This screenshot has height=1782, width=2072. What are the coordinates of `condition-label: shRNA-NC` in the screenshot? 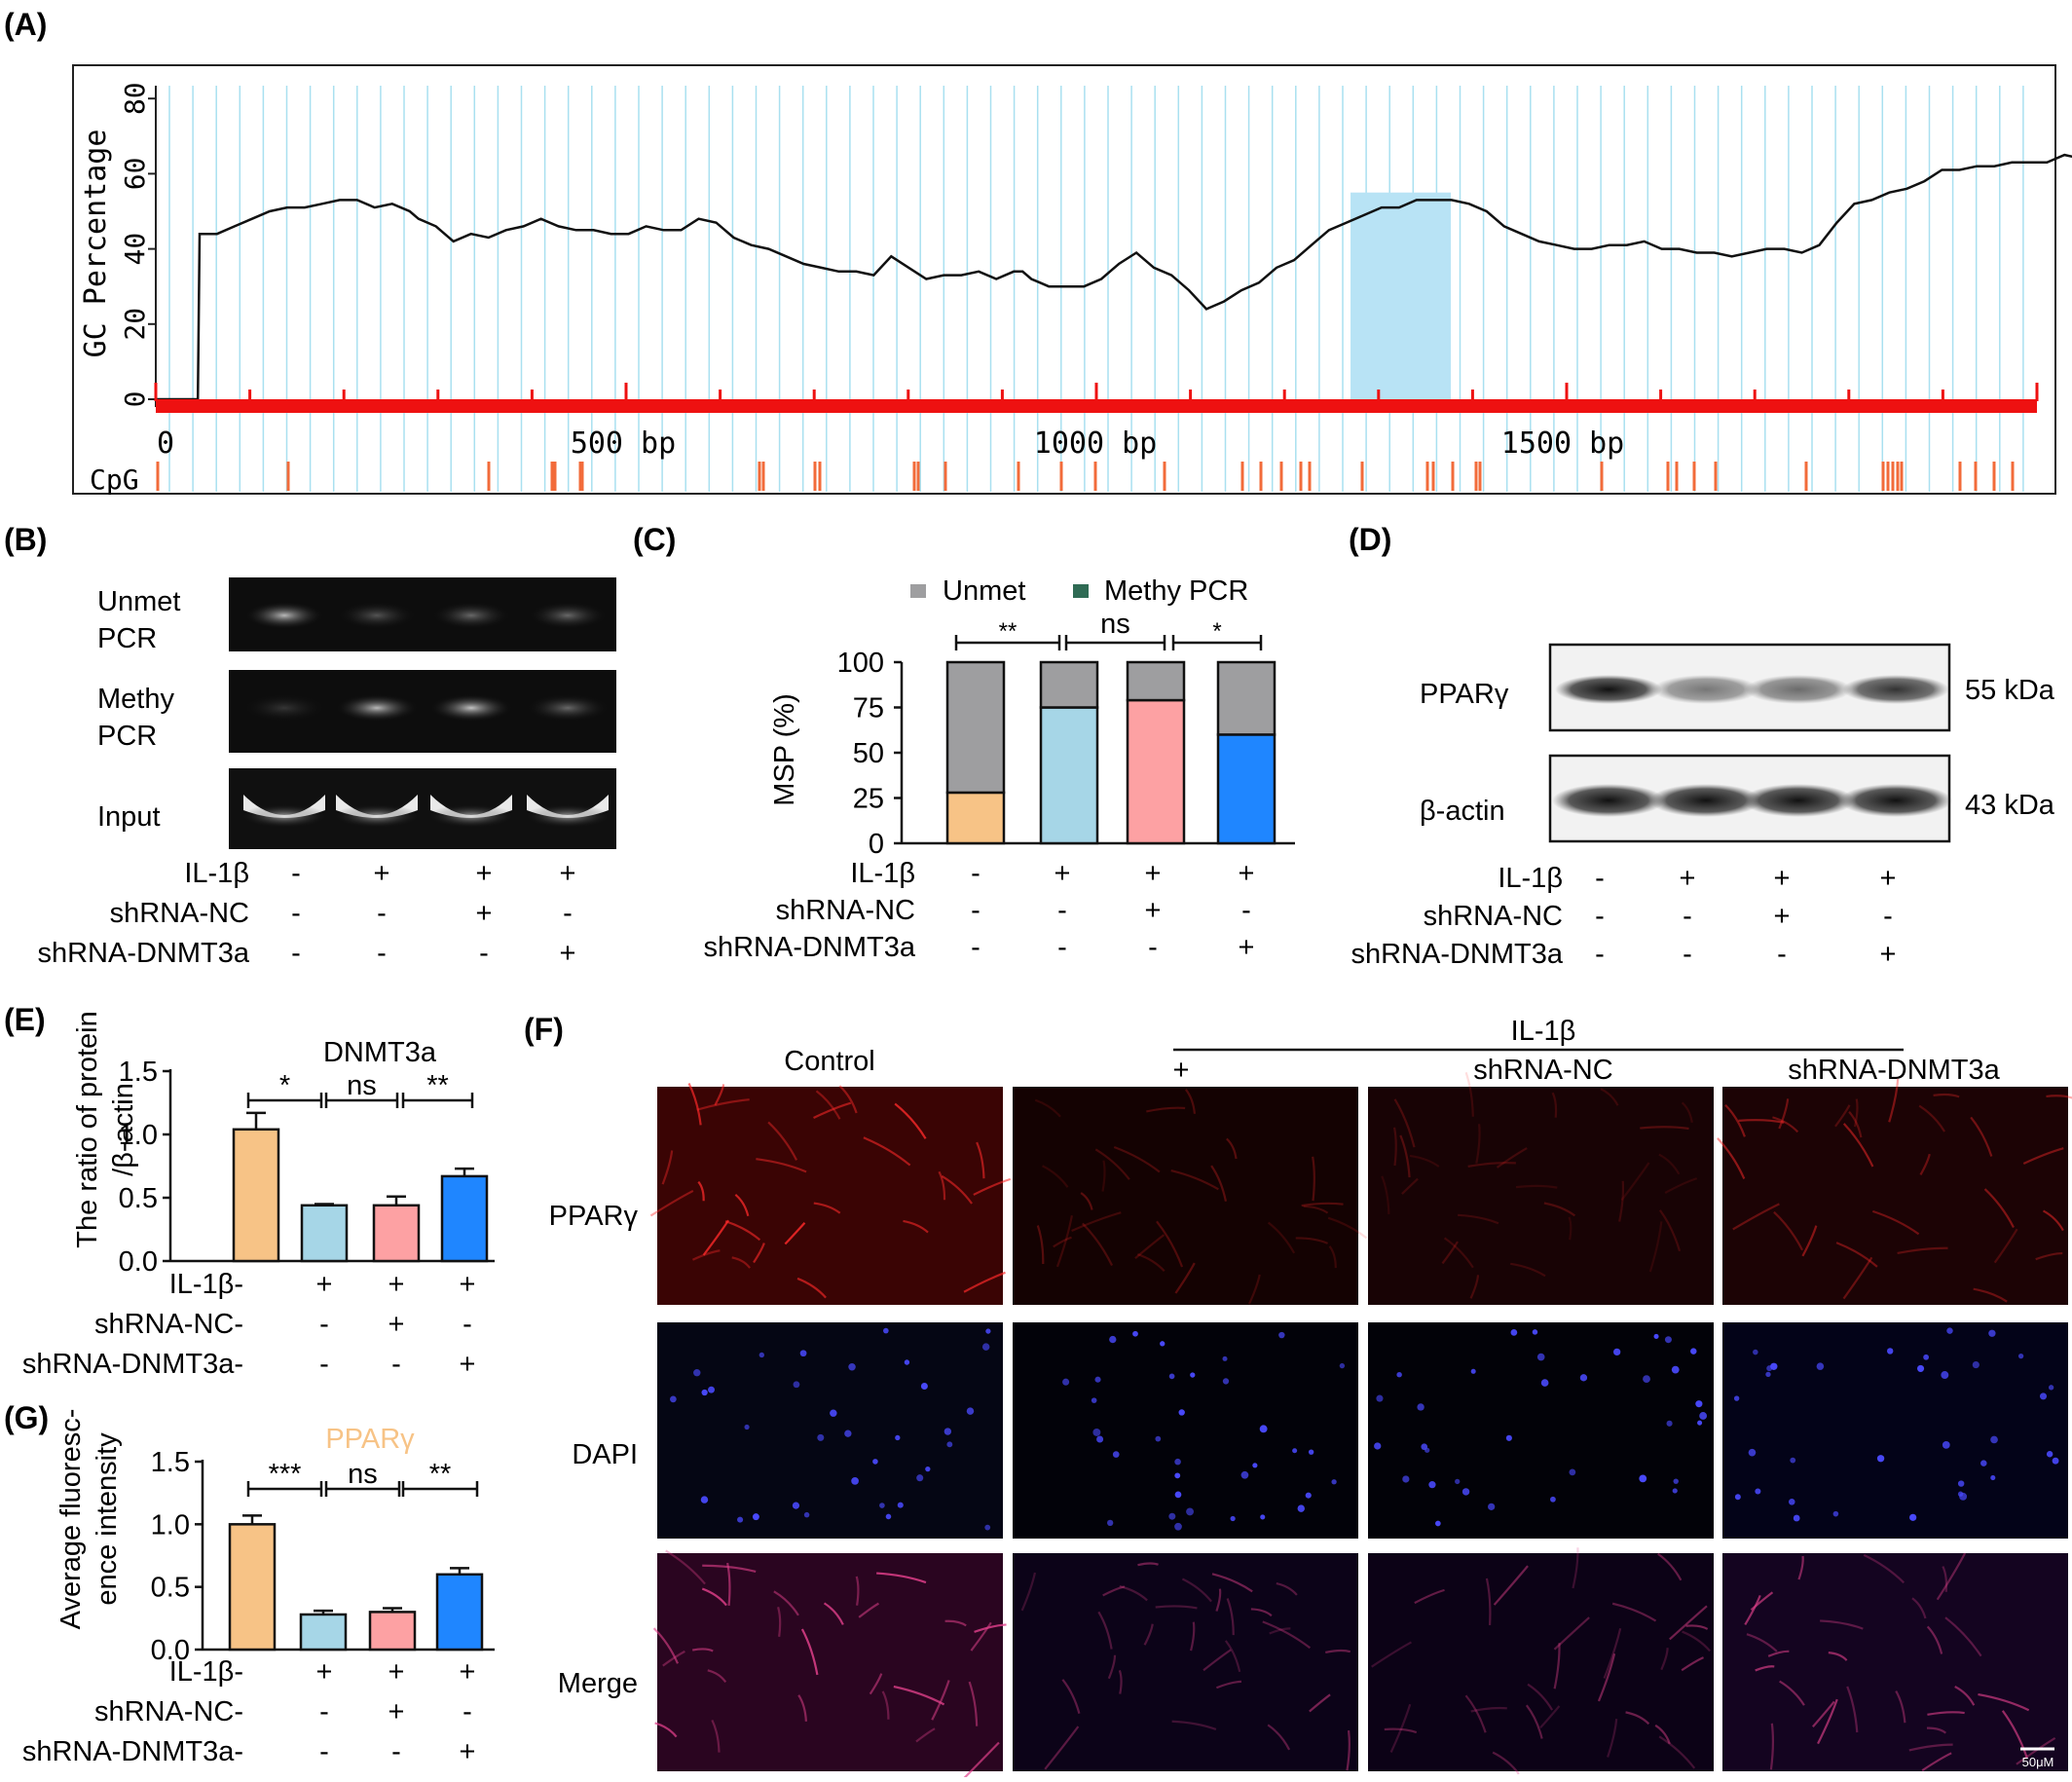 It's located at (1493, 917).